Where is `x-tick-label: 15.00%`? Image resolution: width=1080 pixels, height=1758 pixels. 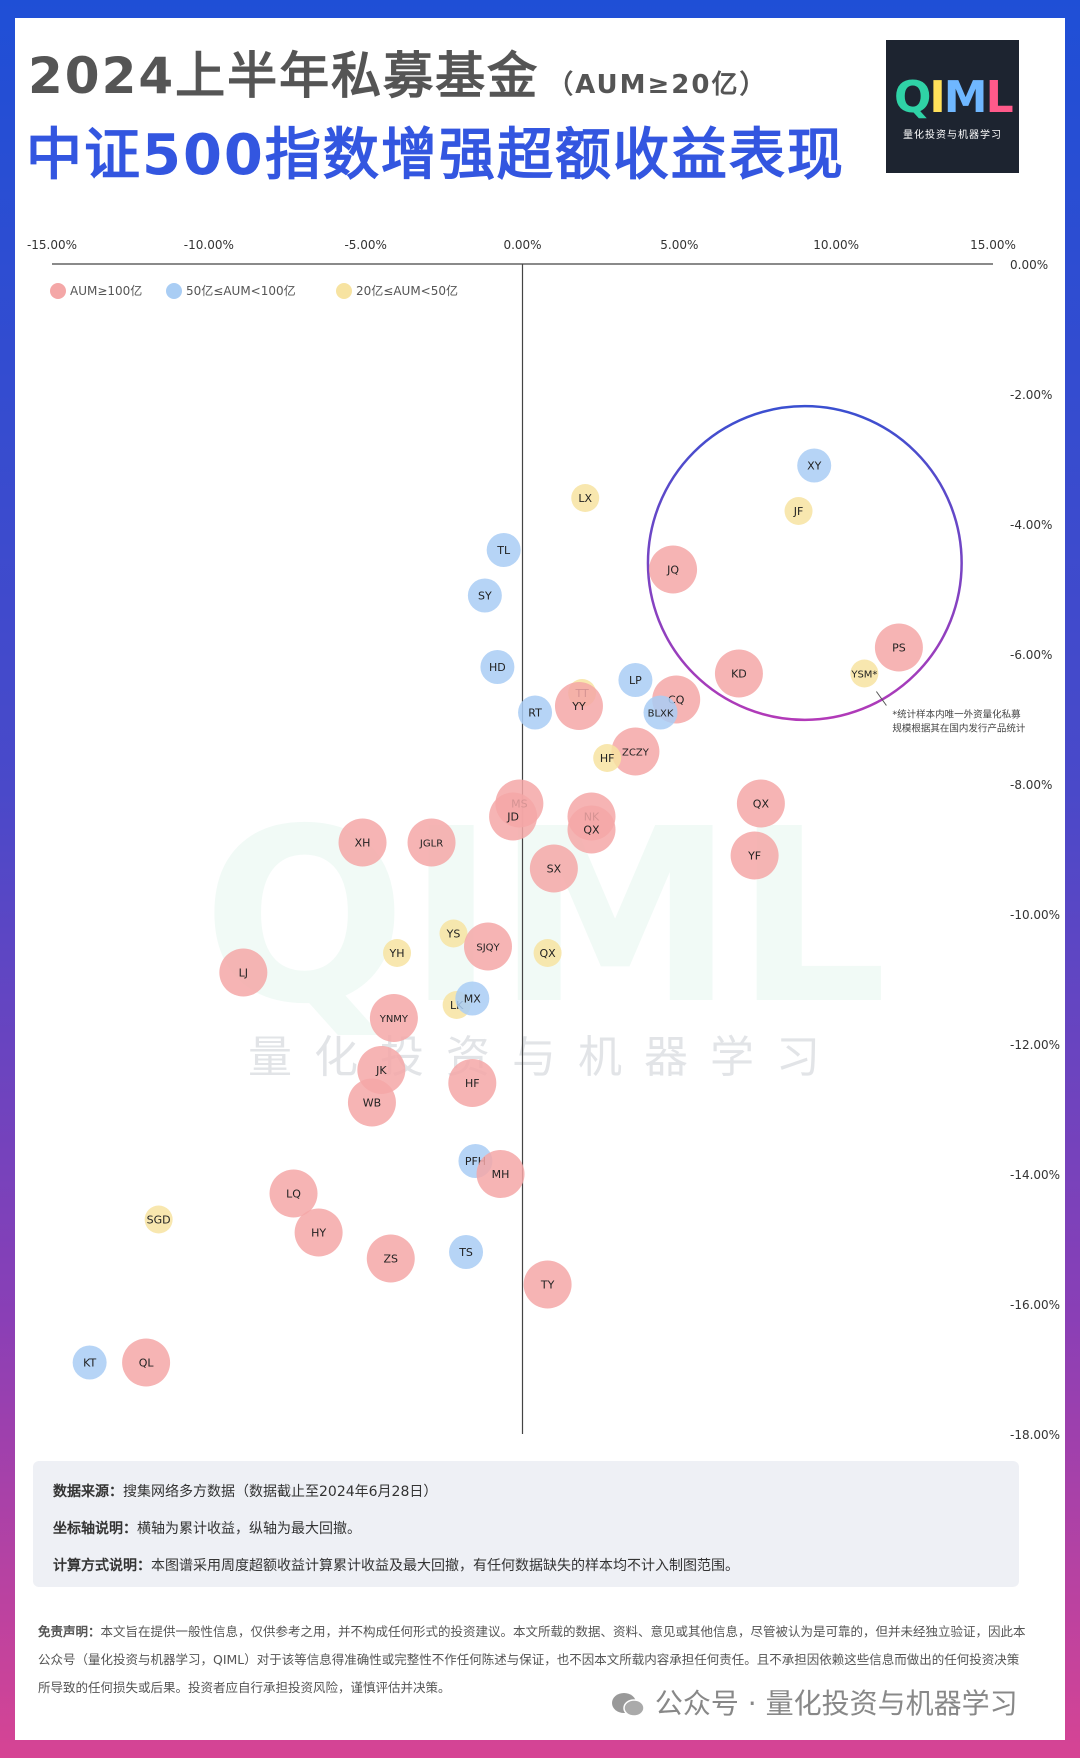 x-tick-label: 15.00% is located at coordinates (993, 245).